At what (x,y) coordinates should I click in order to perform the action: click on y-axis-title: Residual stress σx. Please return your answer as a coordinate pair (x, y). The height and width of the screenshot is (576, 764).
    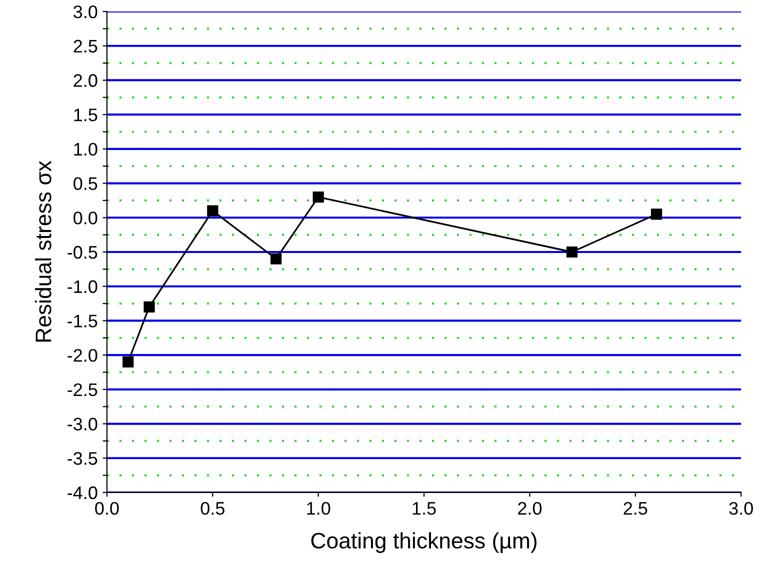
    Looking at the image, I should click on (43, 251).